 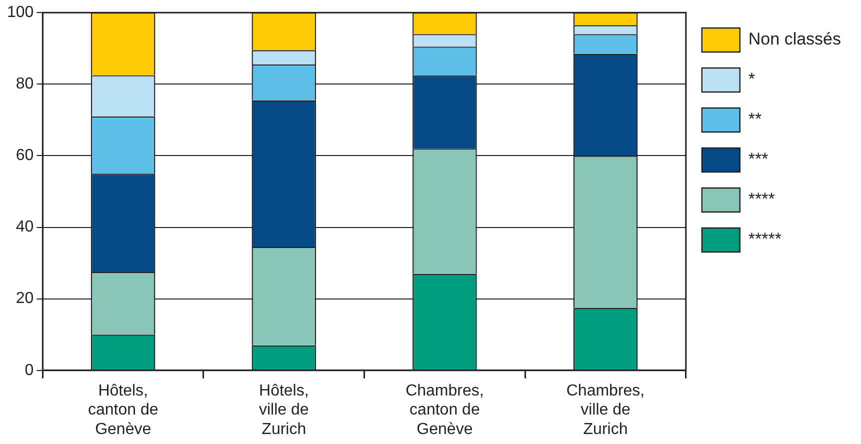 I want to click on legend-label: ***, so click(x=758, y=159).